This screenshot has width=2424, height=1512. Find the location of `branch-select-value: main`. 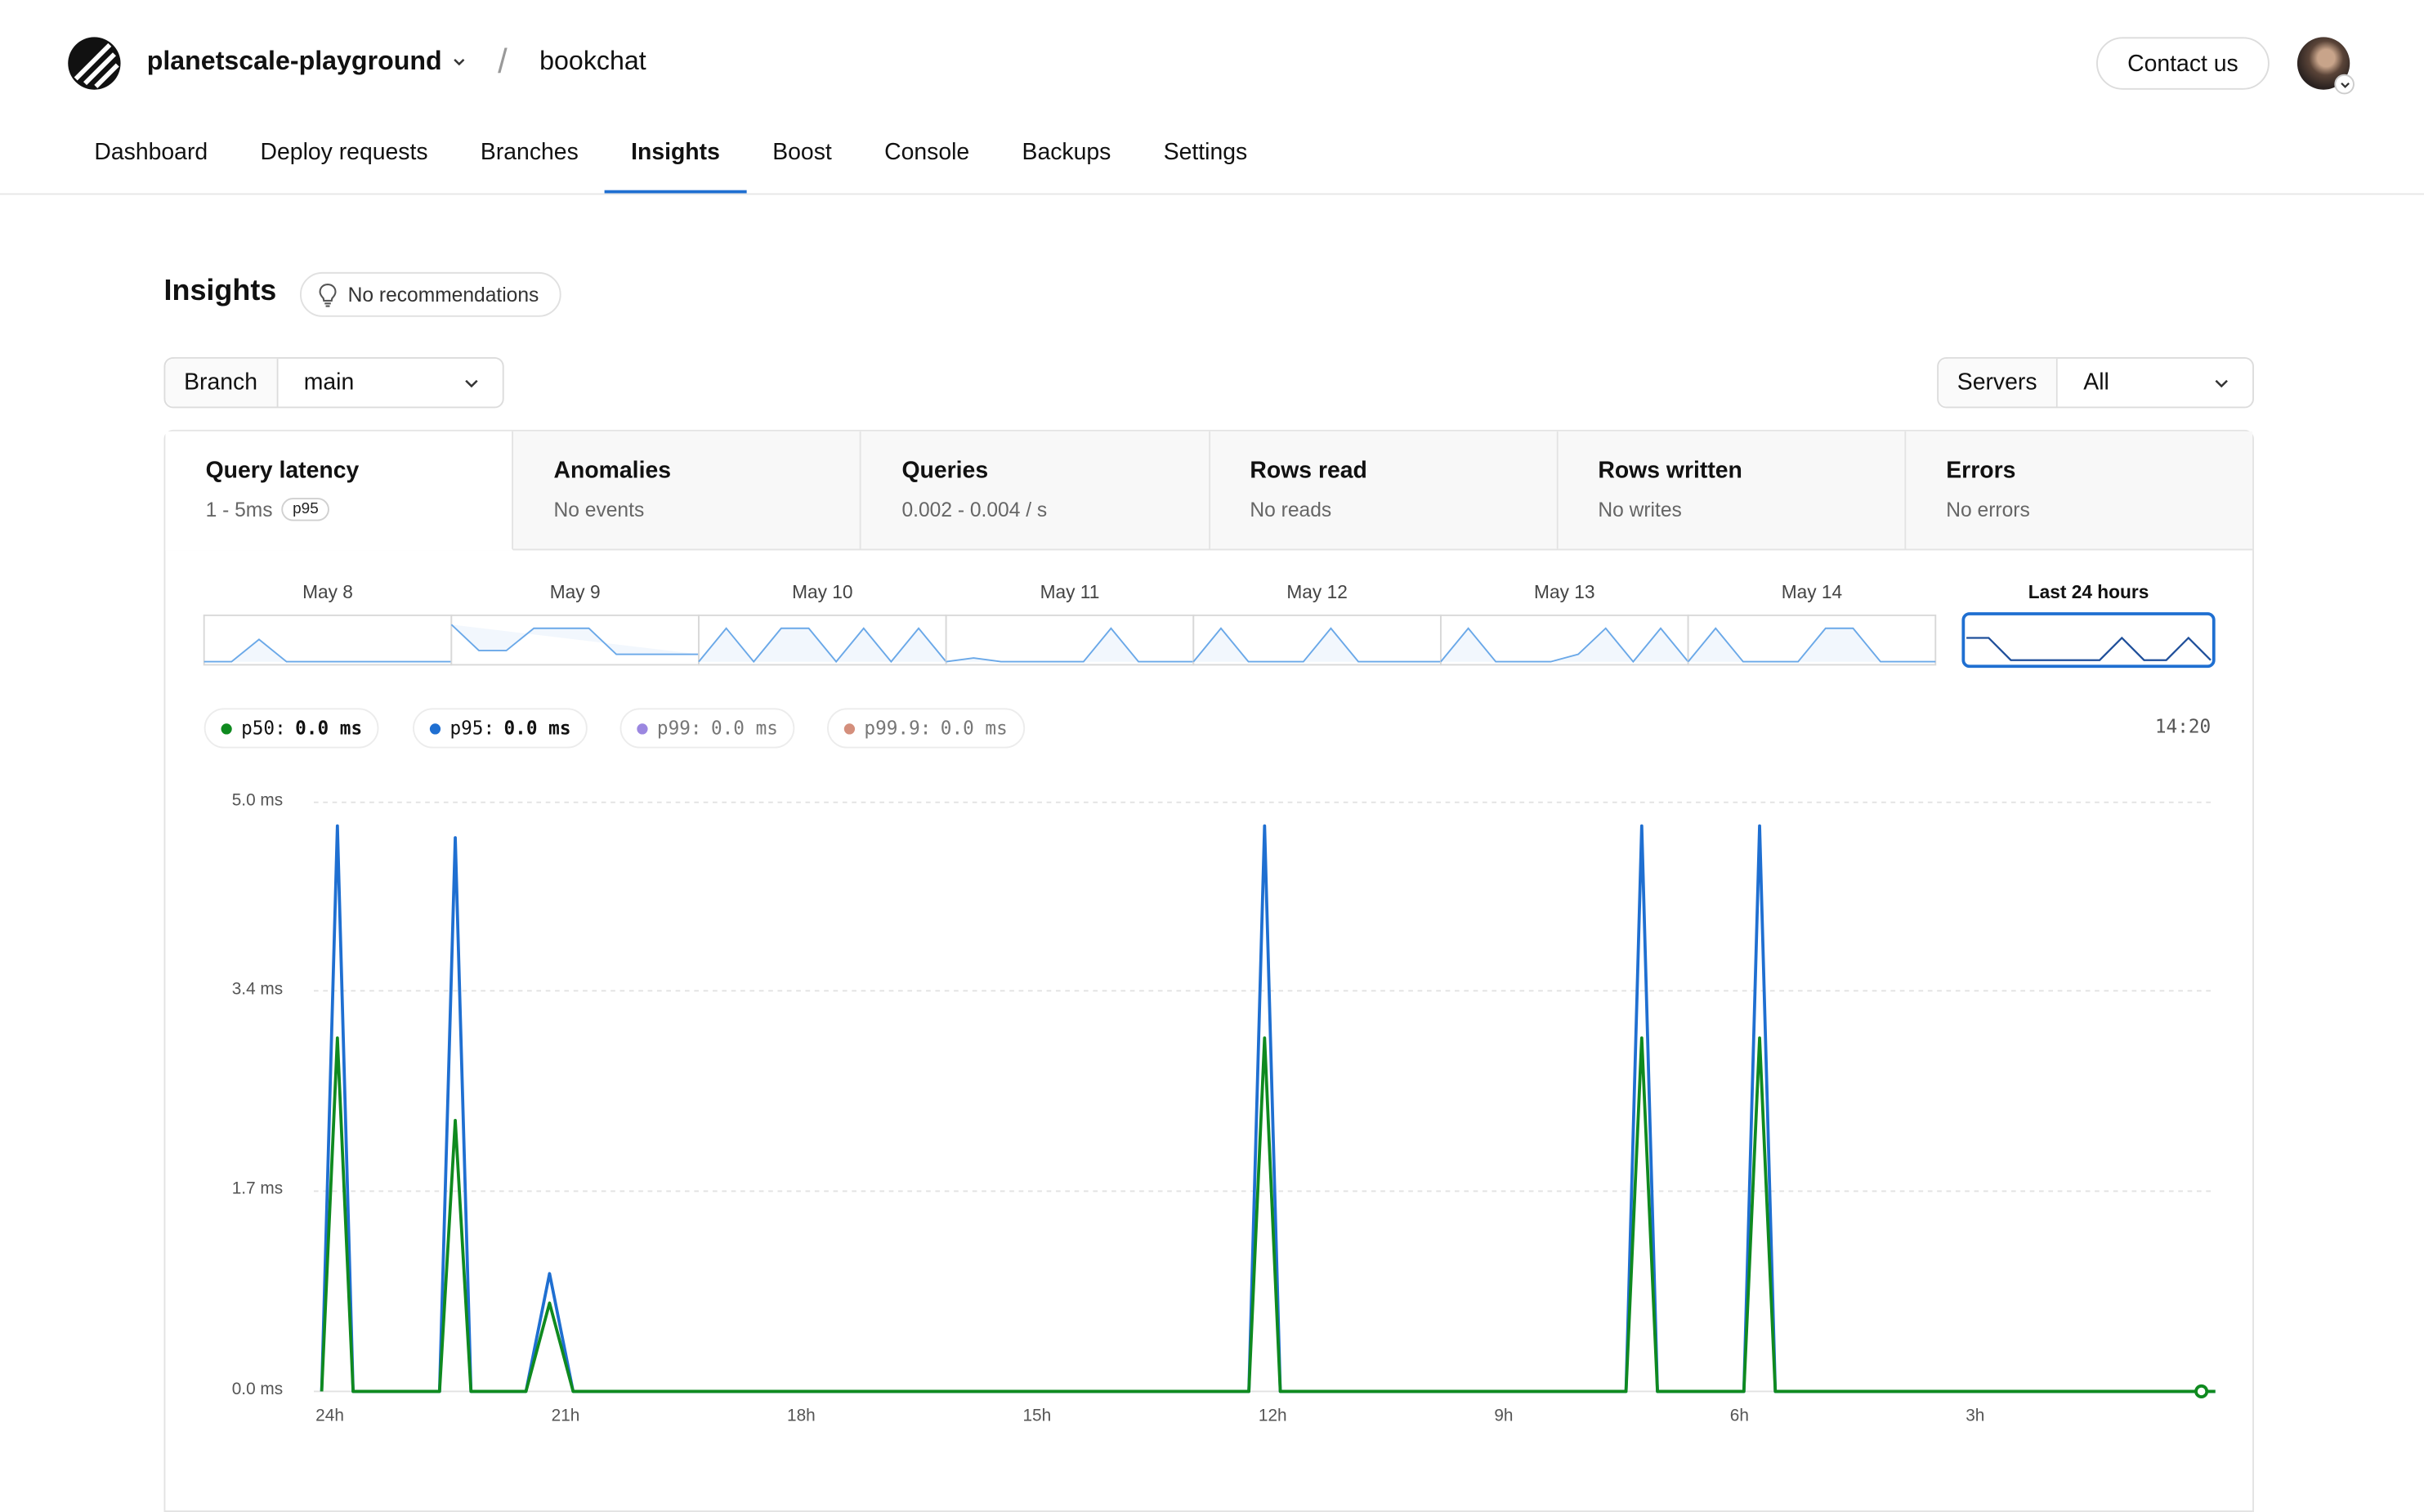

branch-select-value: main is located at coordinates (390, 383).